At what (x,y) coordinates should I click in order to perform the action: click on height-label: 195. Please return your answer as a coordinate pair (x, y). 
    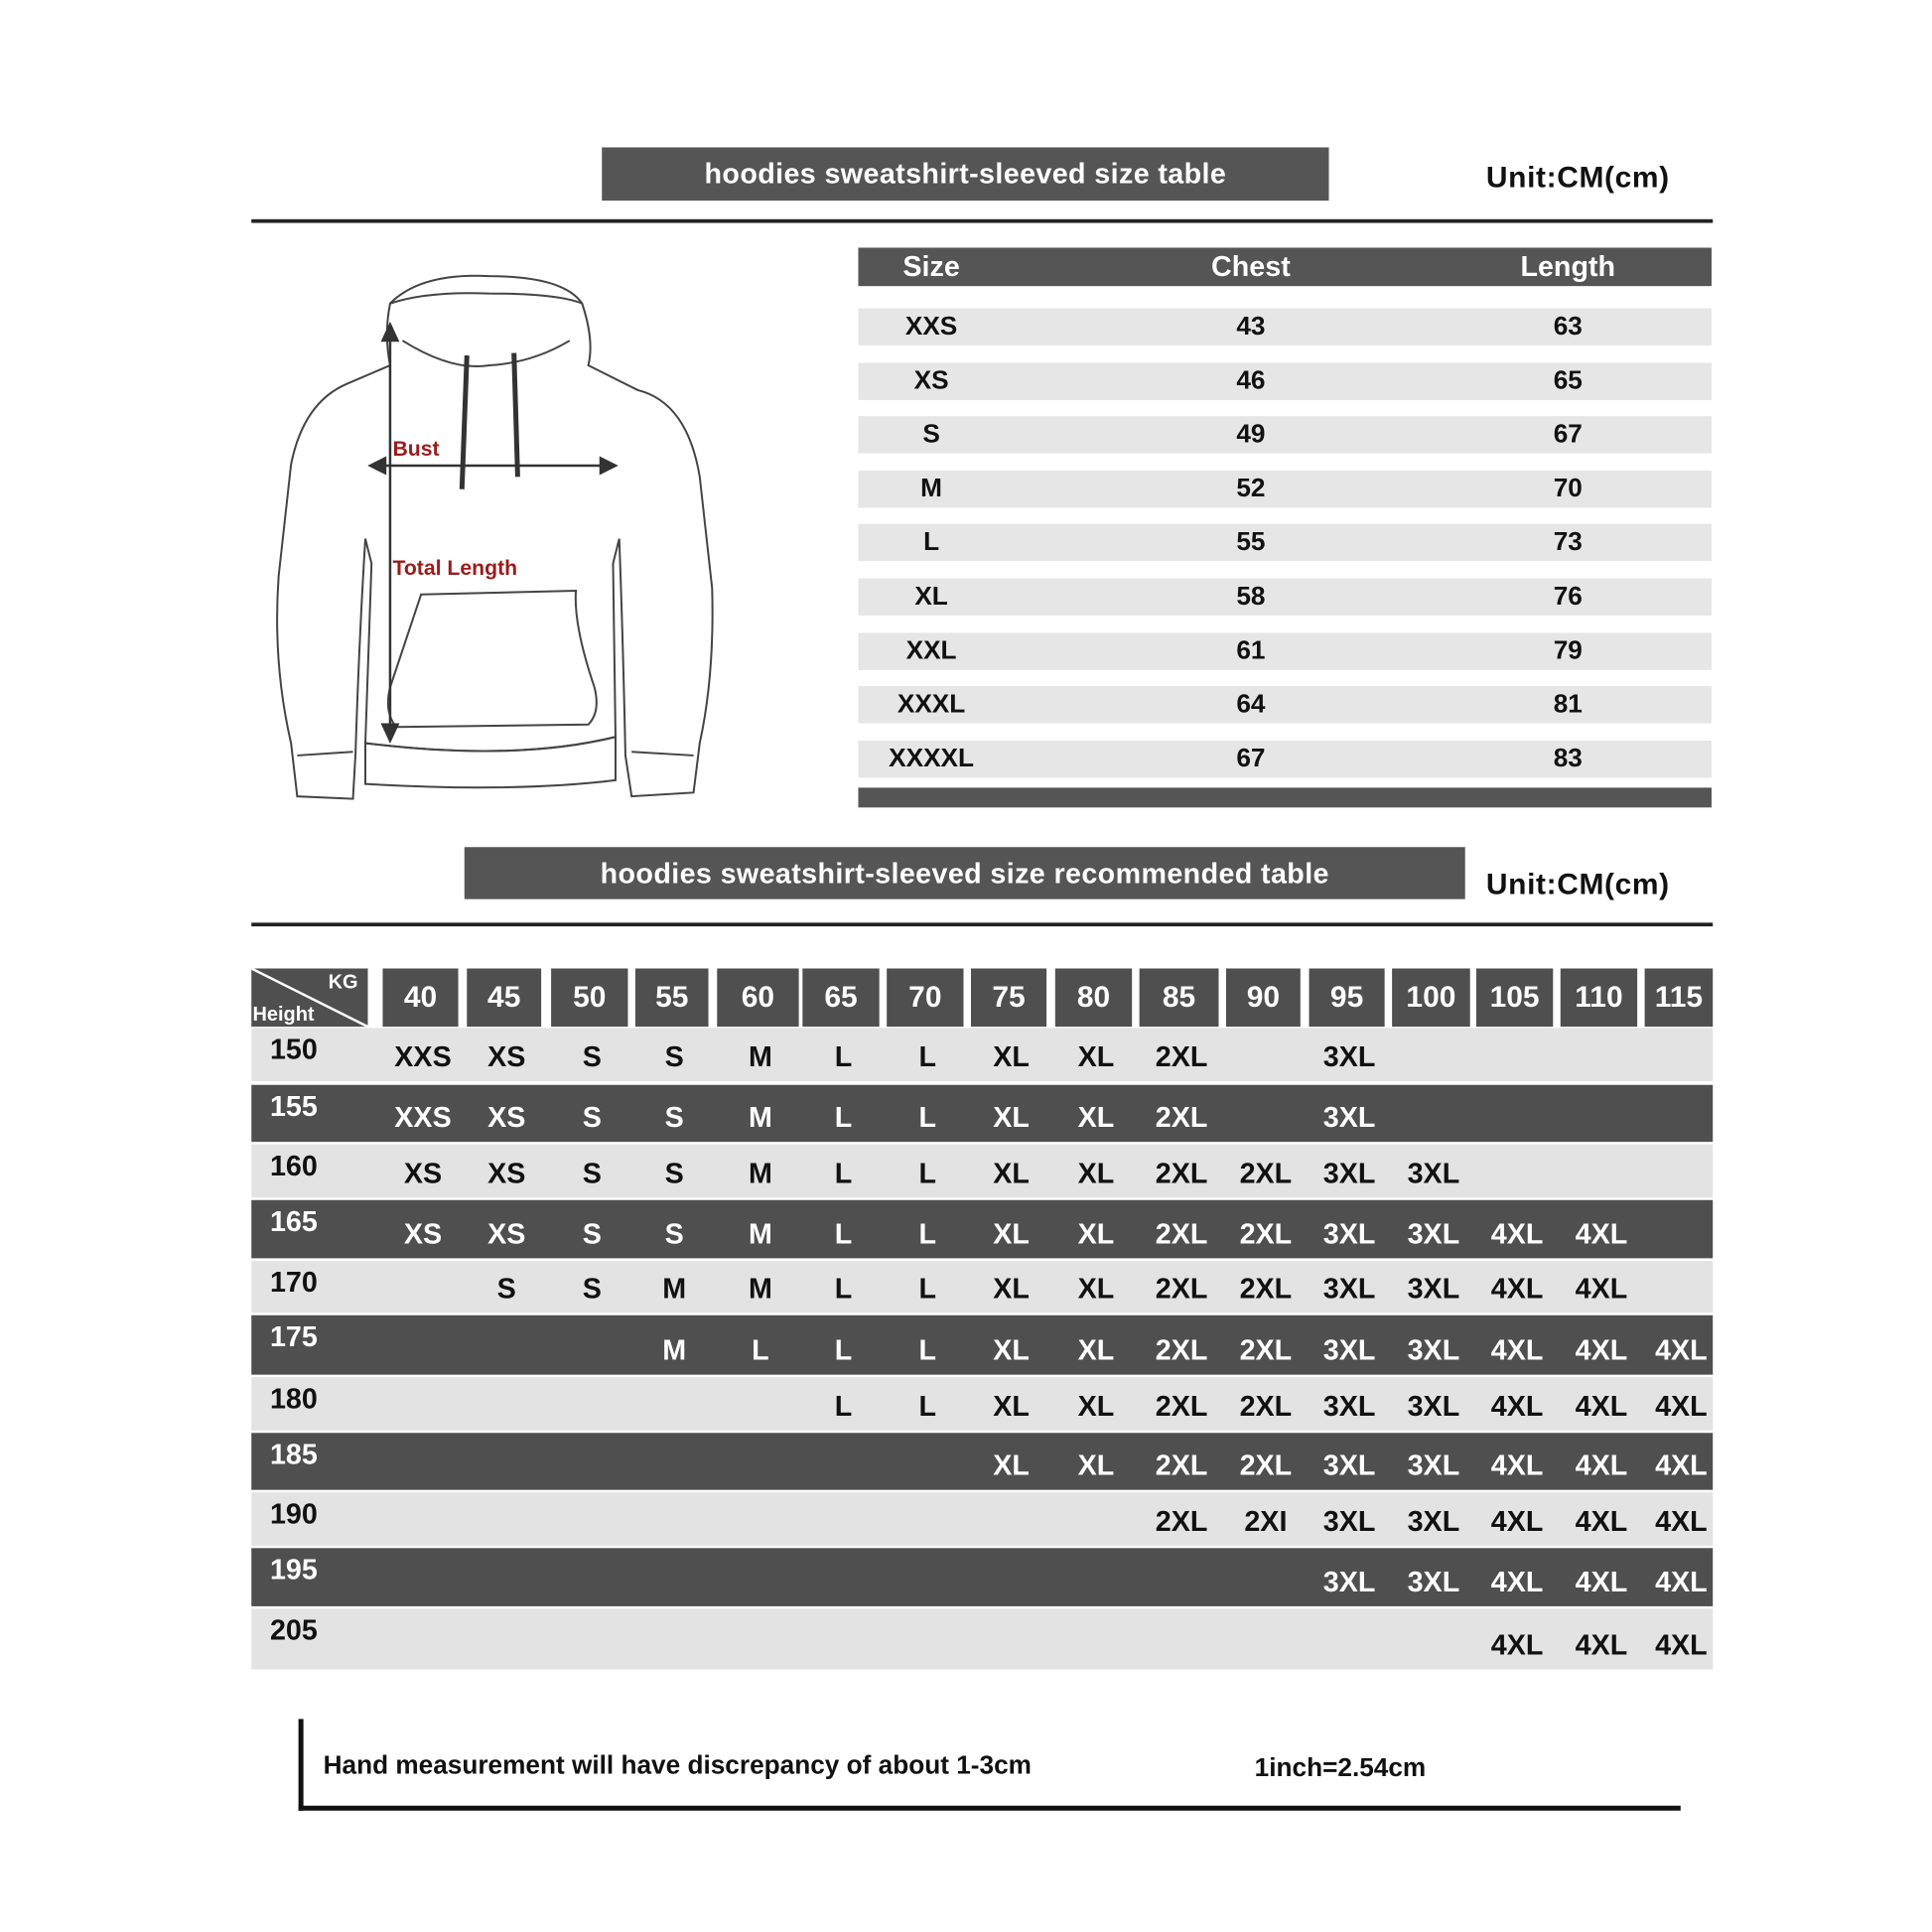
    Looking at the image, I should click on (294, 1570).